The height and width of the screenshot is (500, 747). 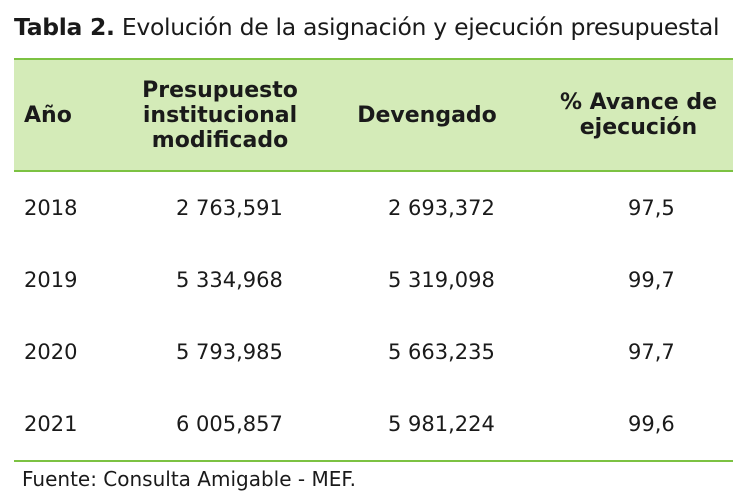 What do you see at coordinates (229, 424) in the screenshot?
I see `cell-modified-budget: 6 005,857` at bounding box center [229, 424].